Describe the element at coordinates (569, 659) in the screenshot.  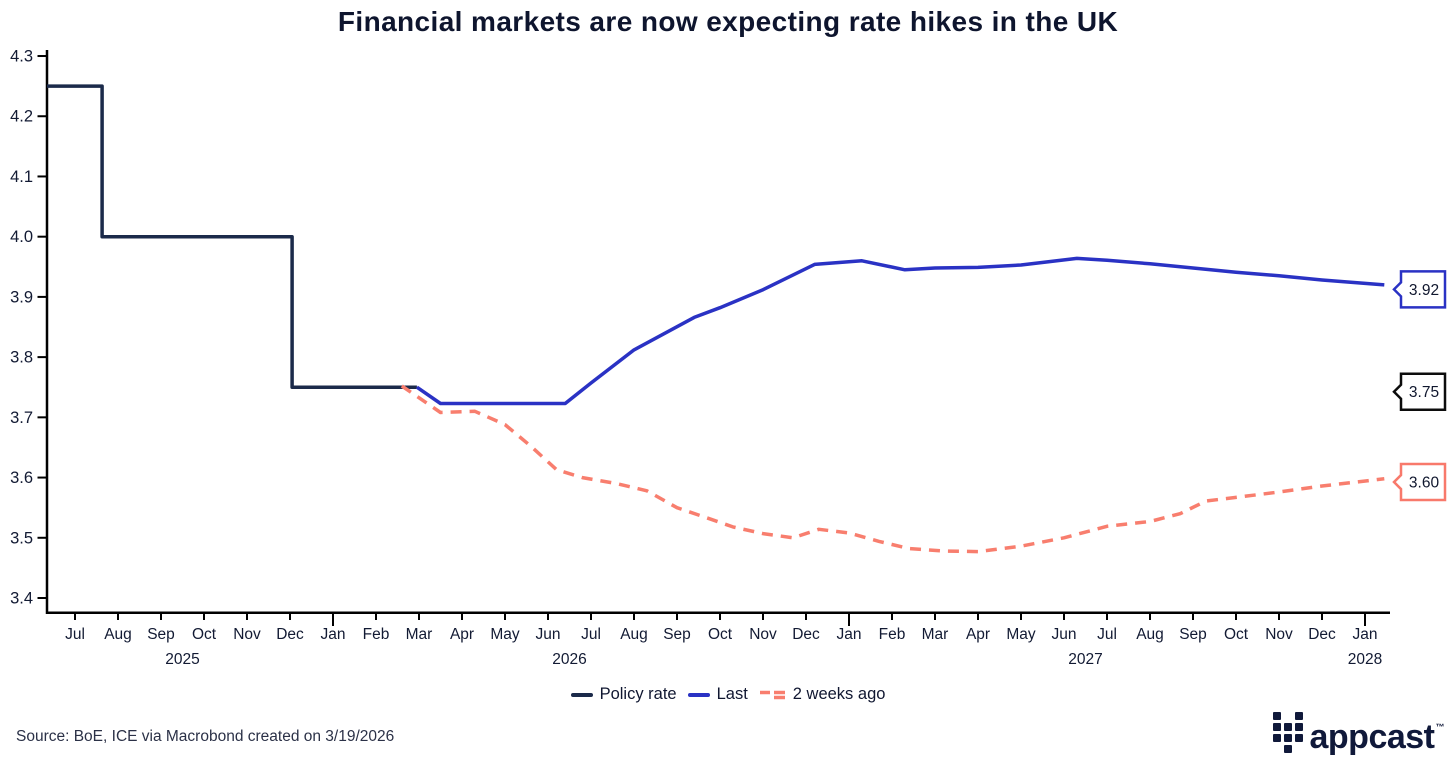
I see `x-year-label: 2026` at that location.